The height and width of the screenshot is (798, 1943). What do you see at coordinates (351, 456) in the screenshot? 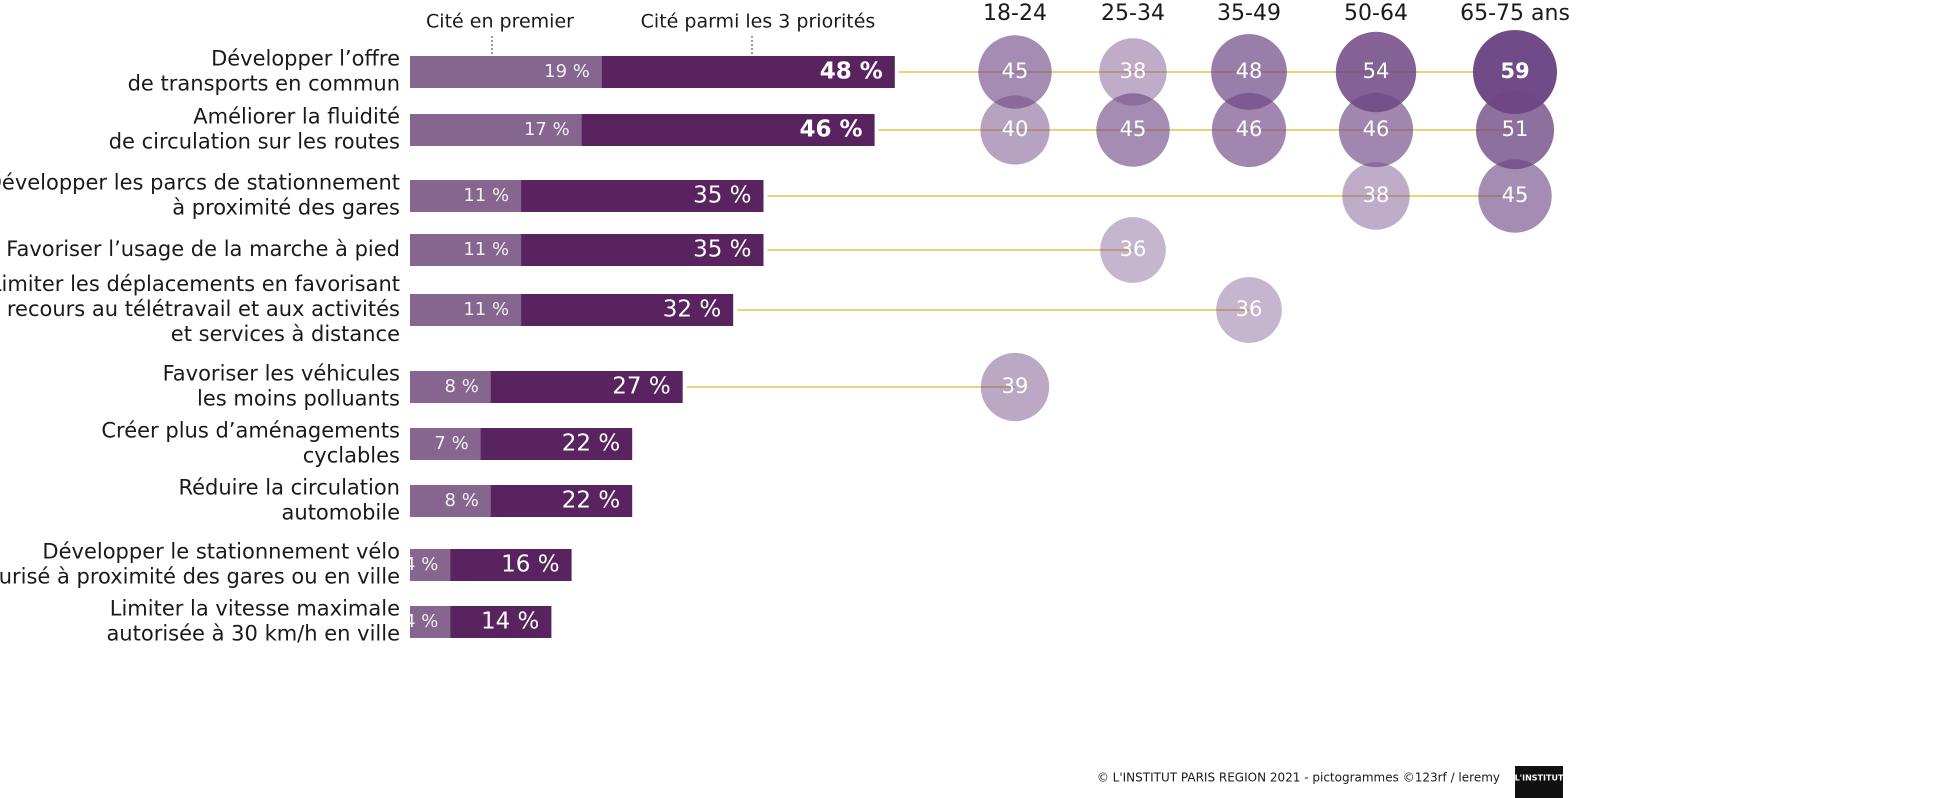
I see `category-line: cyclables` at bounding box center [351, 456].